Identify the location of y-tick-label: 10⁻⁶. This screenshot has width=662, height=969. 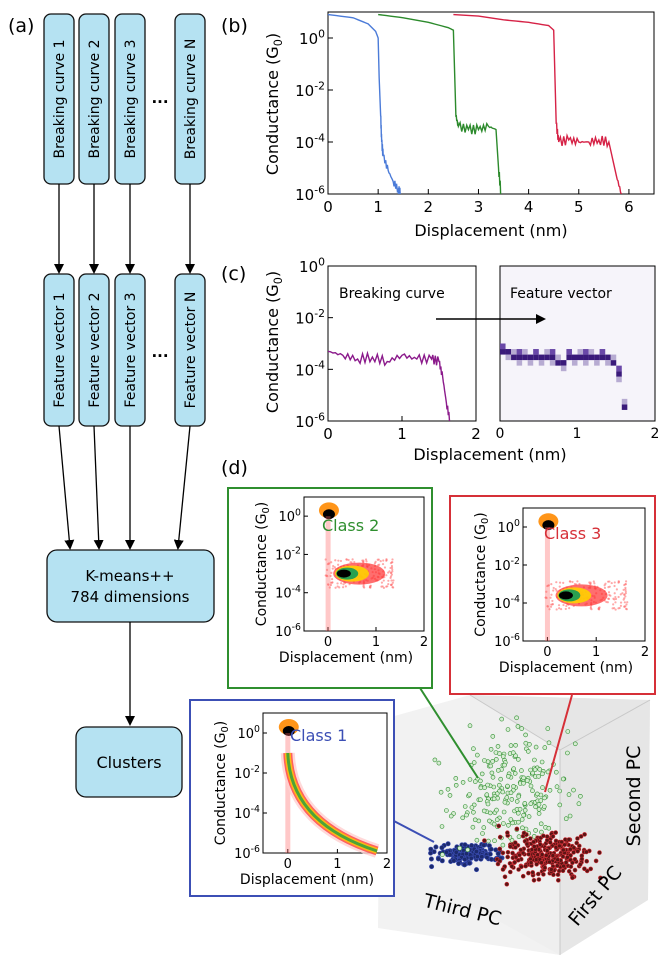
(507, 641).